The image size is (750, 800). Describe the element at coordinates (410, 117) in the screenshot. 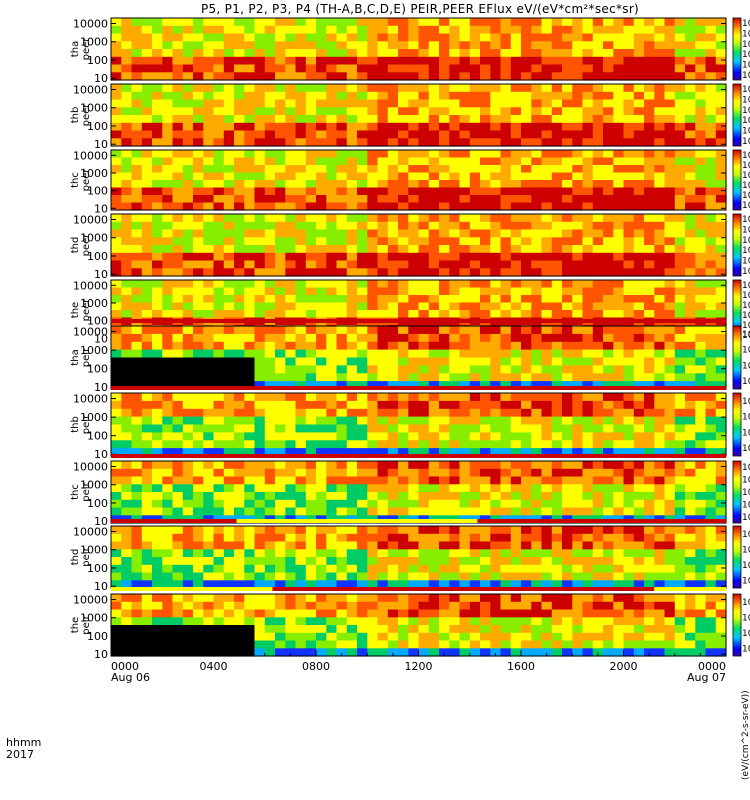

I see `panel-thb-peer: 10100100010000thbpeer101102103104105106` at that location.